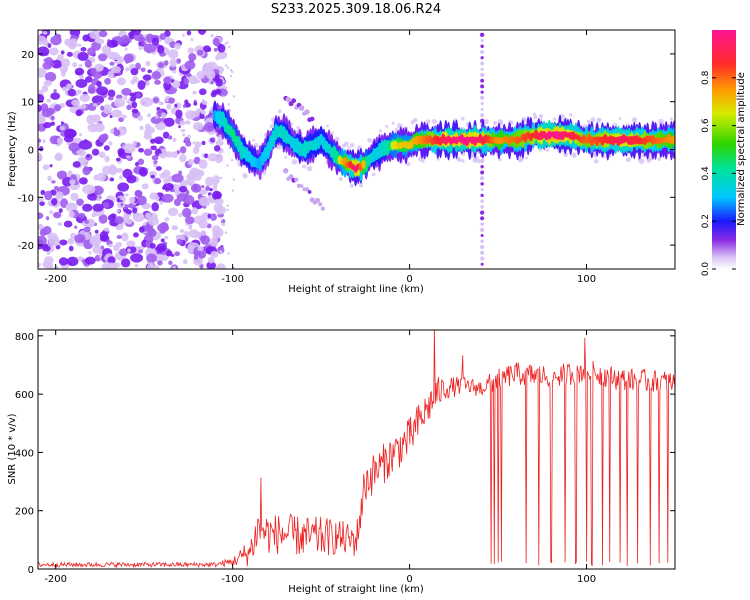 This screenshot has width=750, height=600. I want to click on branch-blob, so click(301, 186).